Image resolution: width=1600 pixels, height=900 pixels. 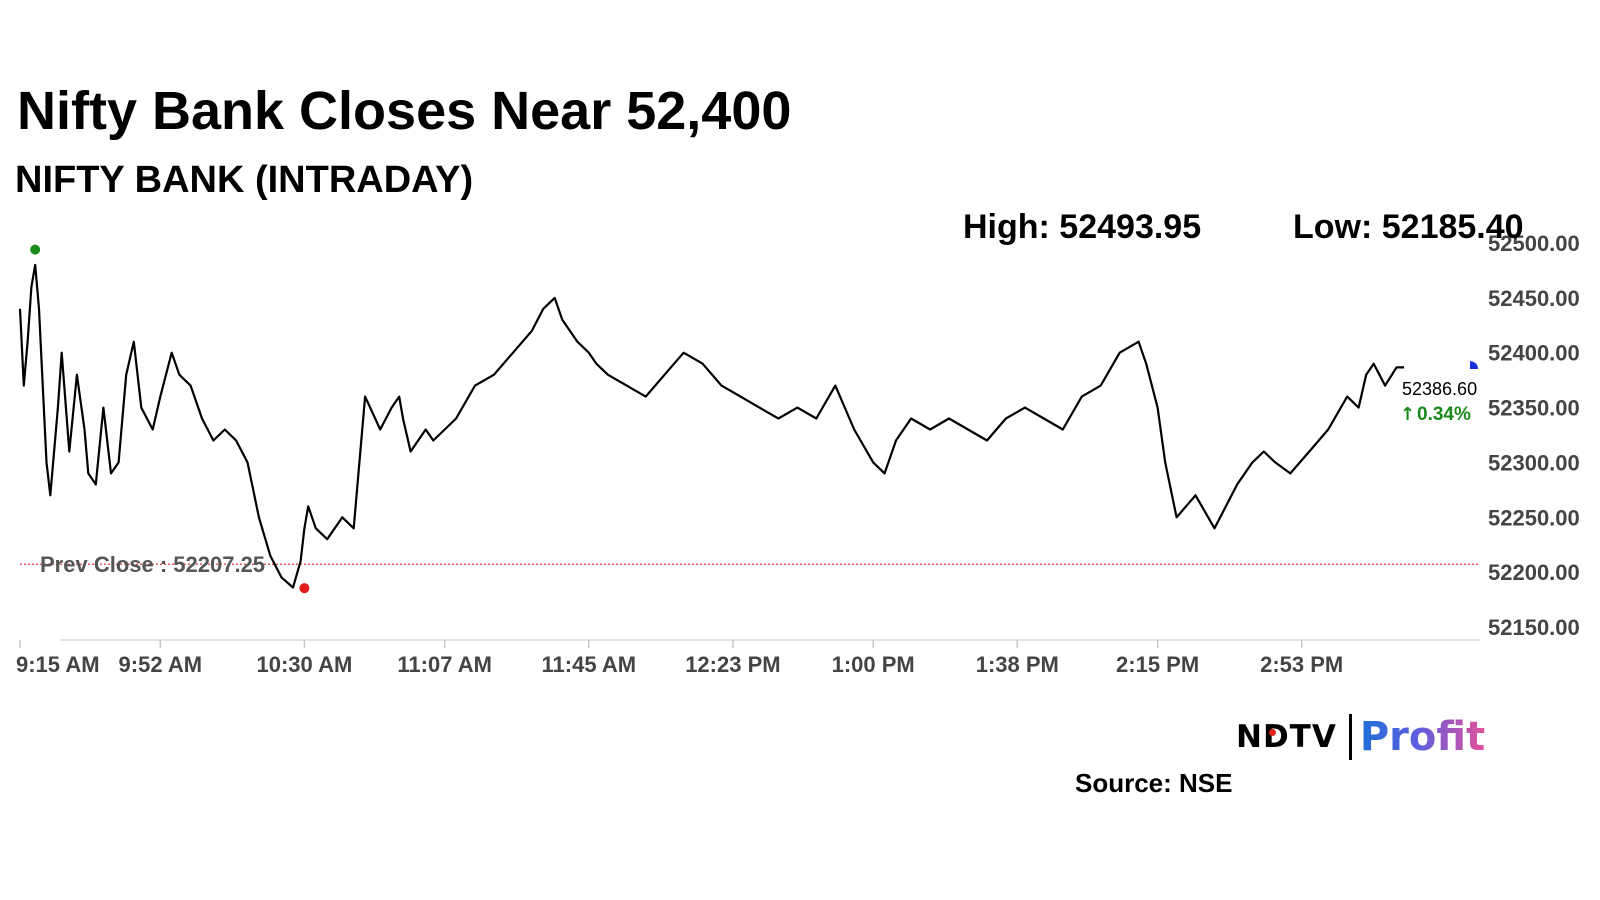 I want to click on ndtv-profit-logo: NDTV Profit, so click(x=1360, y=737).